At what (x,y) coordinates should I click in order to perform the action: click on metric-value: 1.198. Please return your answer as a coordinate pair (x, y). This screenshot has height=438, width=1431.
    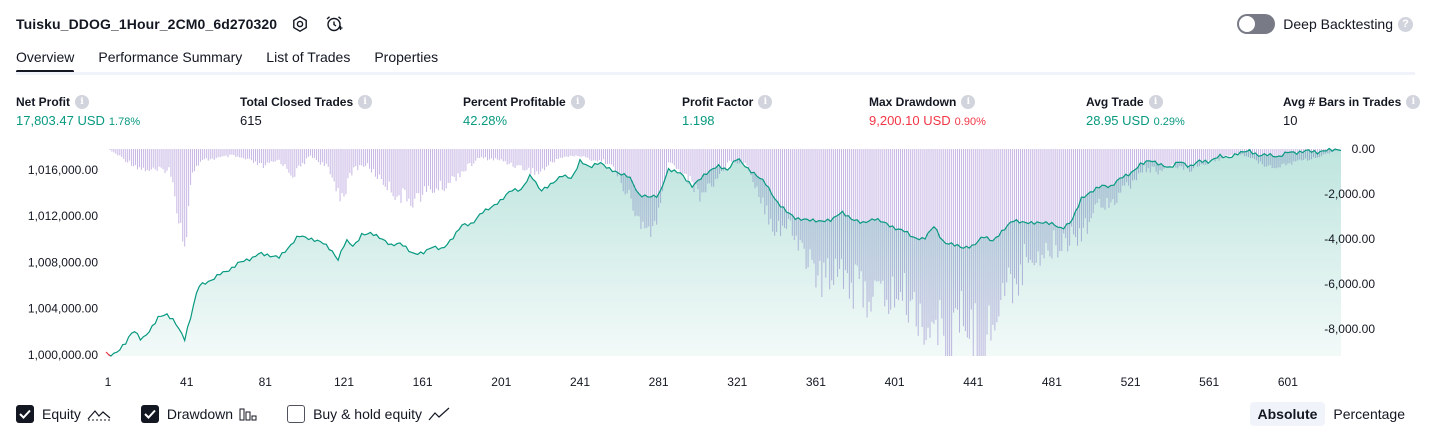
    Looking at the image, I should click on (698, 120).